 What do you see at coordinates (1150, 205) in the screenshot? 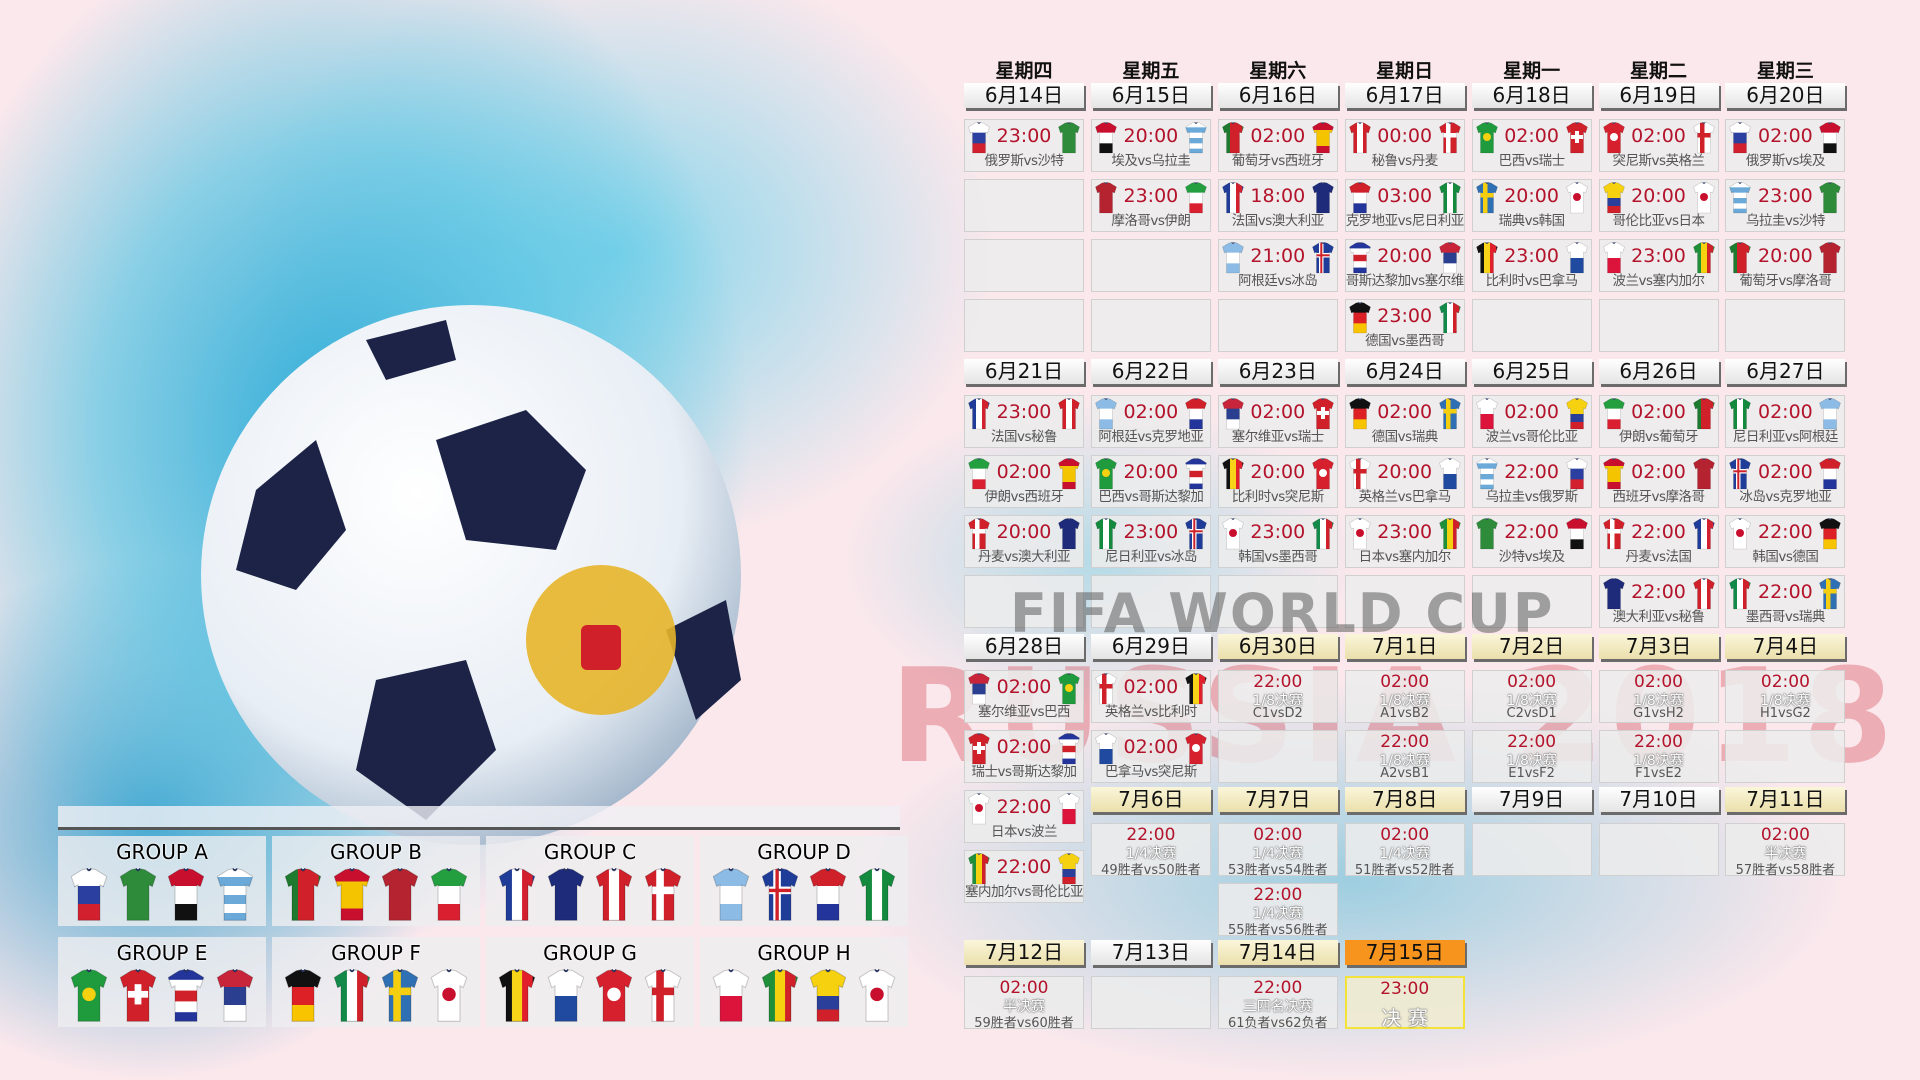
I see `match-cell: 23:00 摩洛哥vs伊朗` at bounding box center [1150, 205].